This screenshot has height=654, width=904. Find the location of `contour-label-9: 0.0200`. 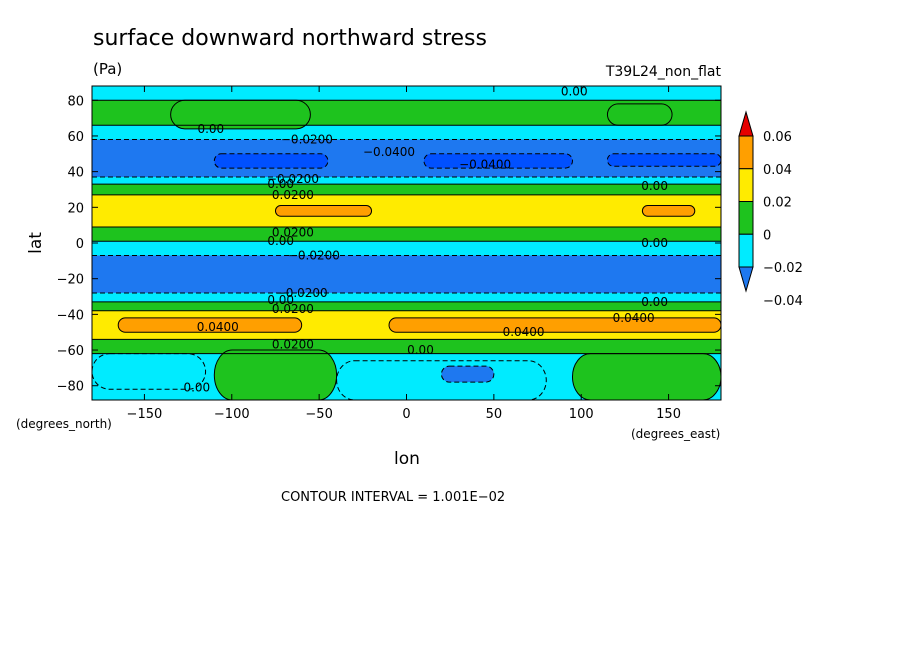

contour-label-9: 0.0200 is located at coordinates (293, 232).